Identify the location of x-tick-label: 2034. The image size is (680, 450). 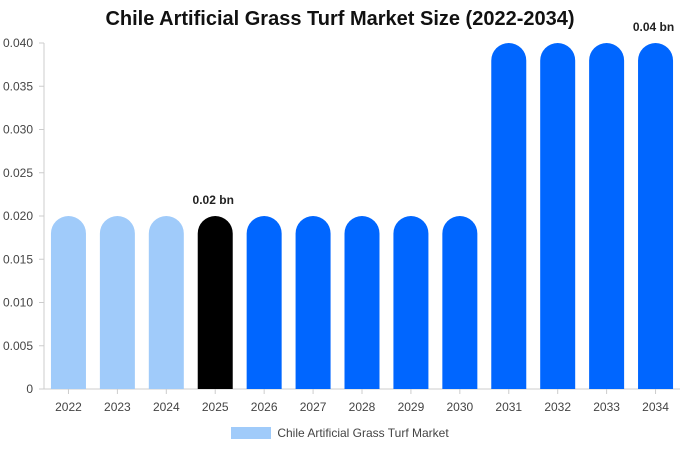
(655, 407).